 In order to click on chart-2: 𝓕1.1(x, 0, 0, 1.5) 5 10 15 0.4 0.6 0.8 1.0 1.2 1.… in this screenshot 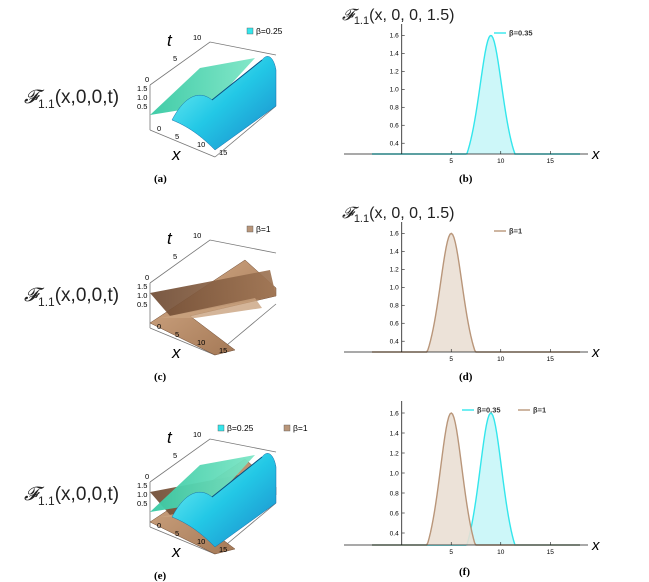, I will do `click(471, 293)`.